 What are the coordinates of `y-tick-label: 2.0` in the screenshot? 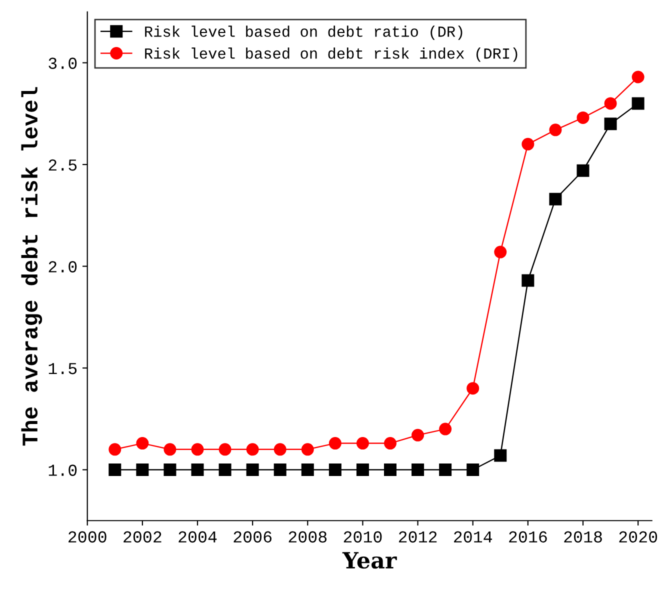 It's located at (62, 266).